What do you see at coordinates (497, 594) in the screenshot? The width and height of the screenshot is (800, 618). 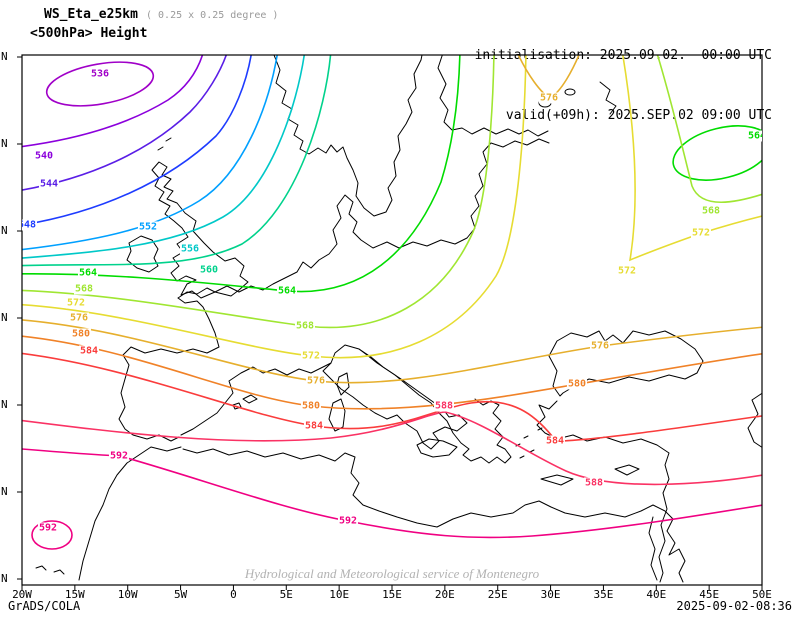 I see `x-tick-label: 25E` at bounding box center [497, 594].